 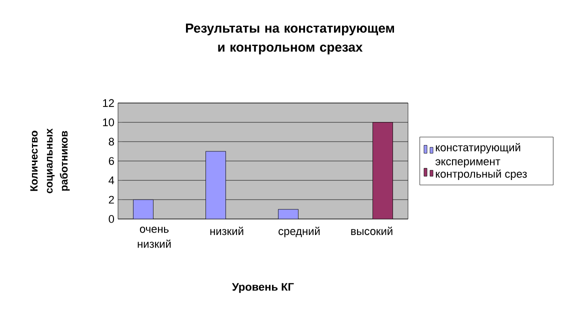 What do you see at coordinates (108, 122) in the screenshot?
I see `y-tick-label: 10` at bounding box center [108, 122].